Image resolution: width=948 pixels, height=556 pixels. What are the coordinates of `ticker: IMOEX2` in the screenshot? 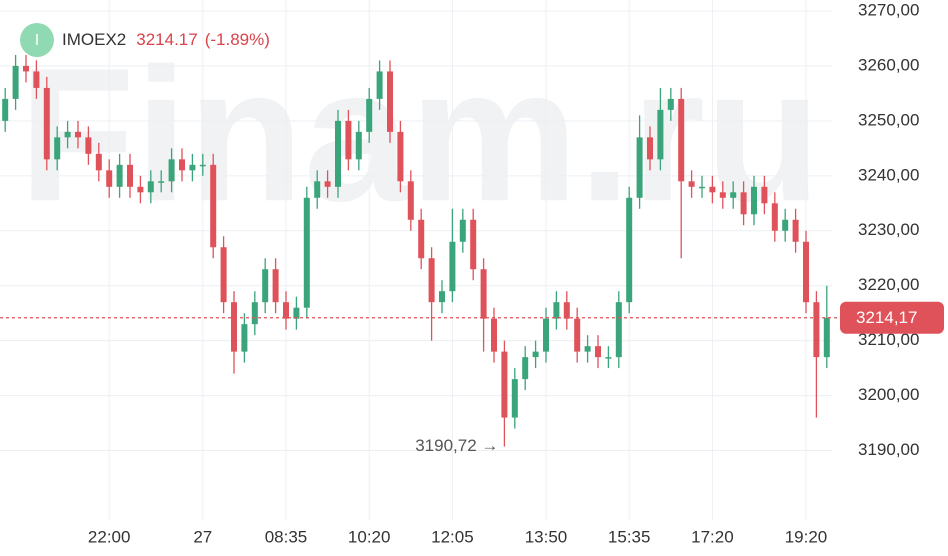 It's located at (94, 39).